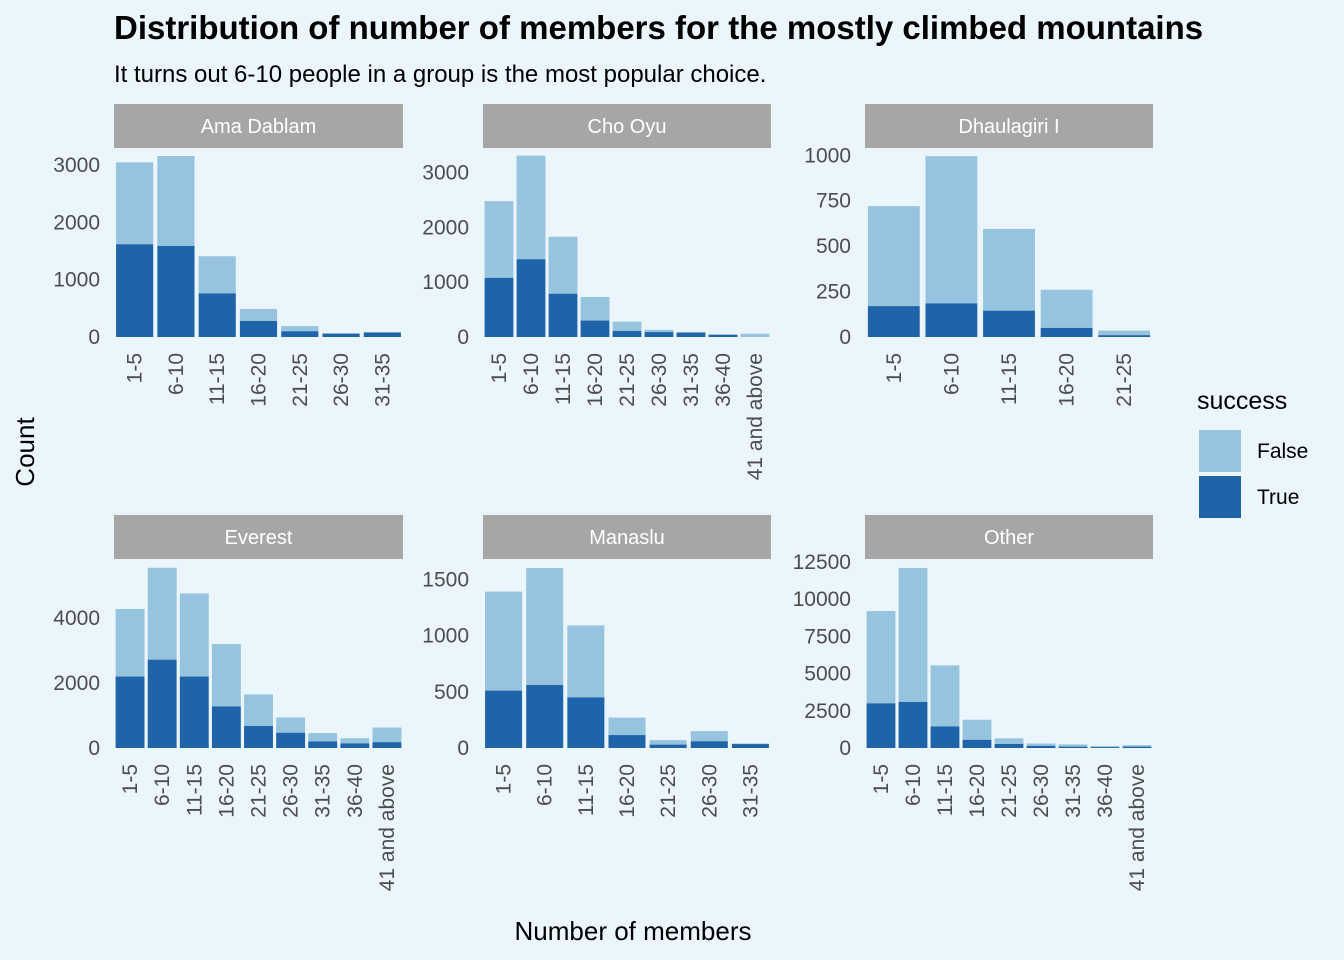  What do you see at coordinates (258, 537) in the screenshot?
I see `facet-strip-everest` at bounding box center [258, 537].